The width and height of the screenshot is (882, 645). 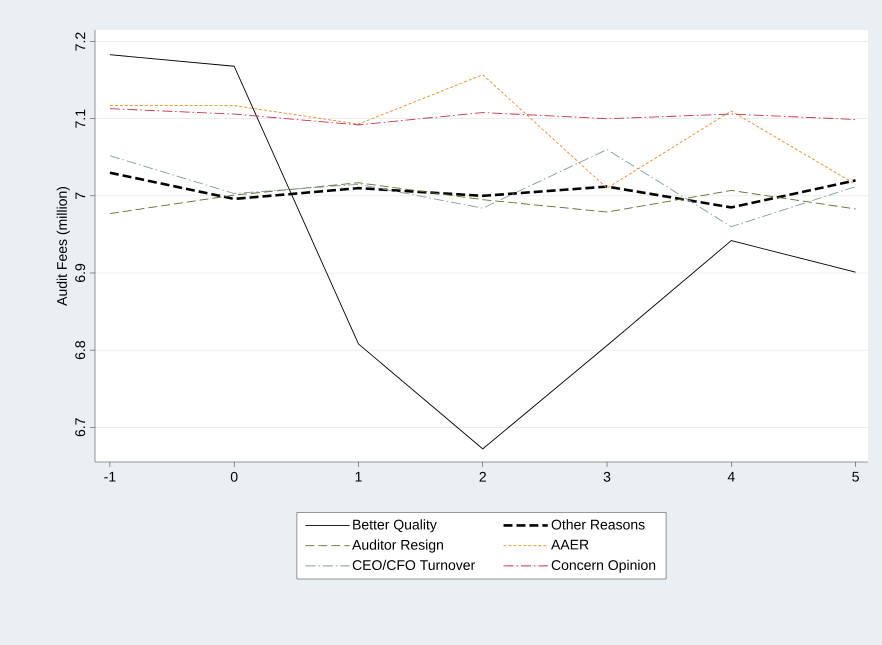 I want to click on legend-label: Better Quality, so click(x=395, y=525).